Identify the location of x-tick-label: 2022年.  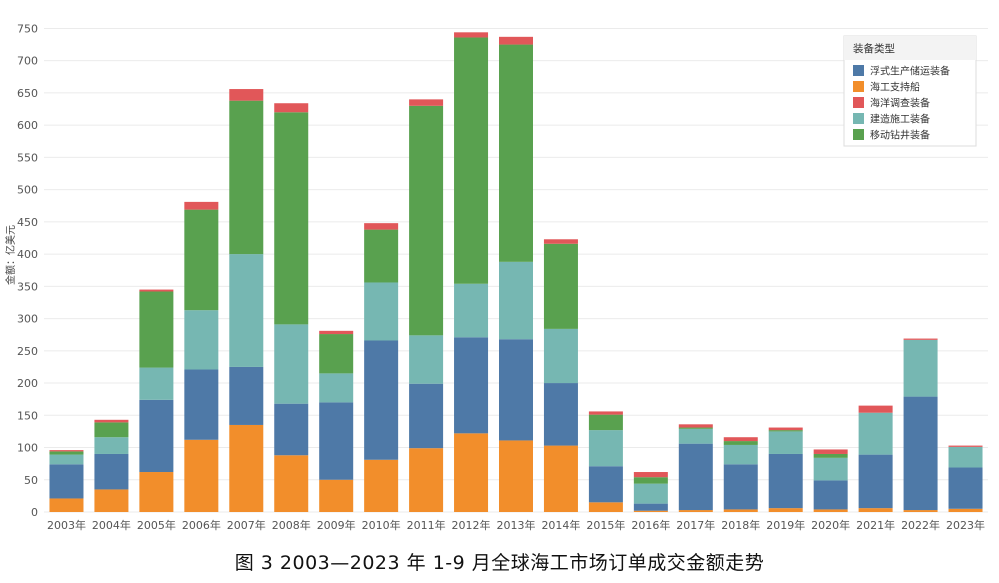
(920, 525).